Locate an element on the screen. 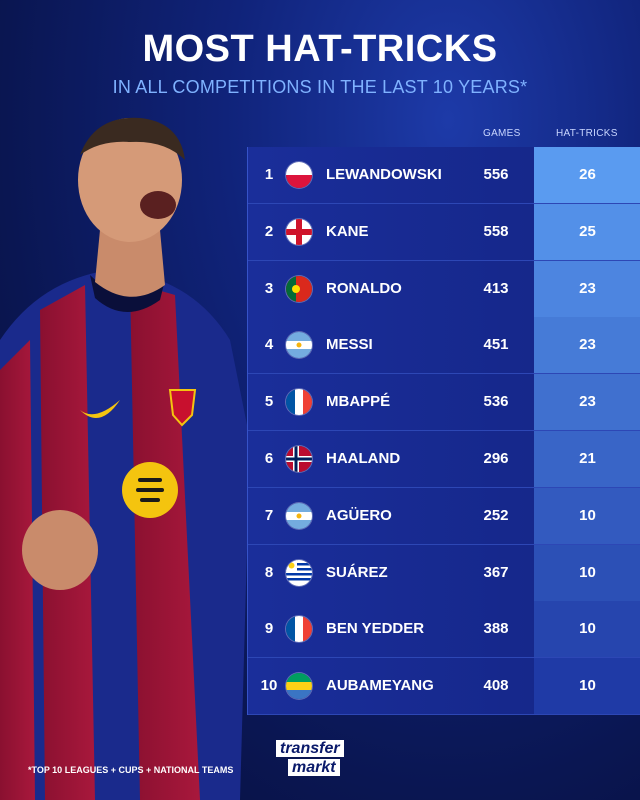 The height and width of the screenshot is (800, 640). table-row: 10 AUBAMEYANG 408 10 is located at coordinates (444, 687).